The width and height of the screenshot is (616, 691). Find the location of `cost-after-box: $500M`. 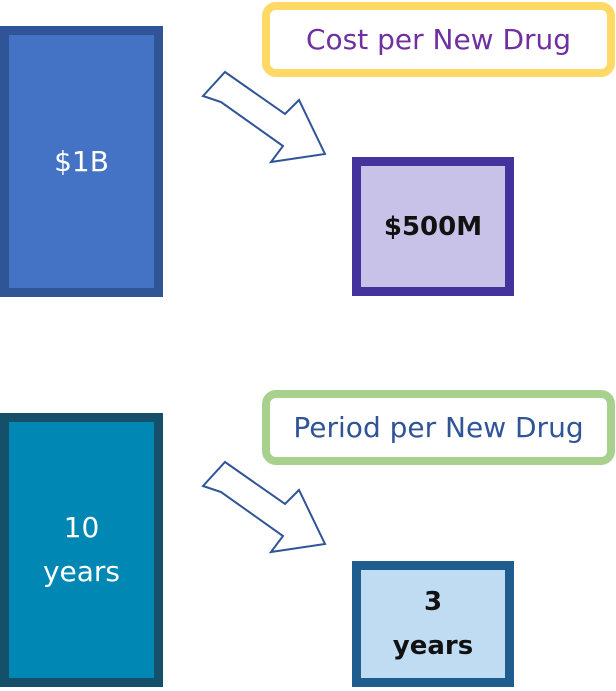

cost-after-box: $500M is located at coordinates (433, 226).